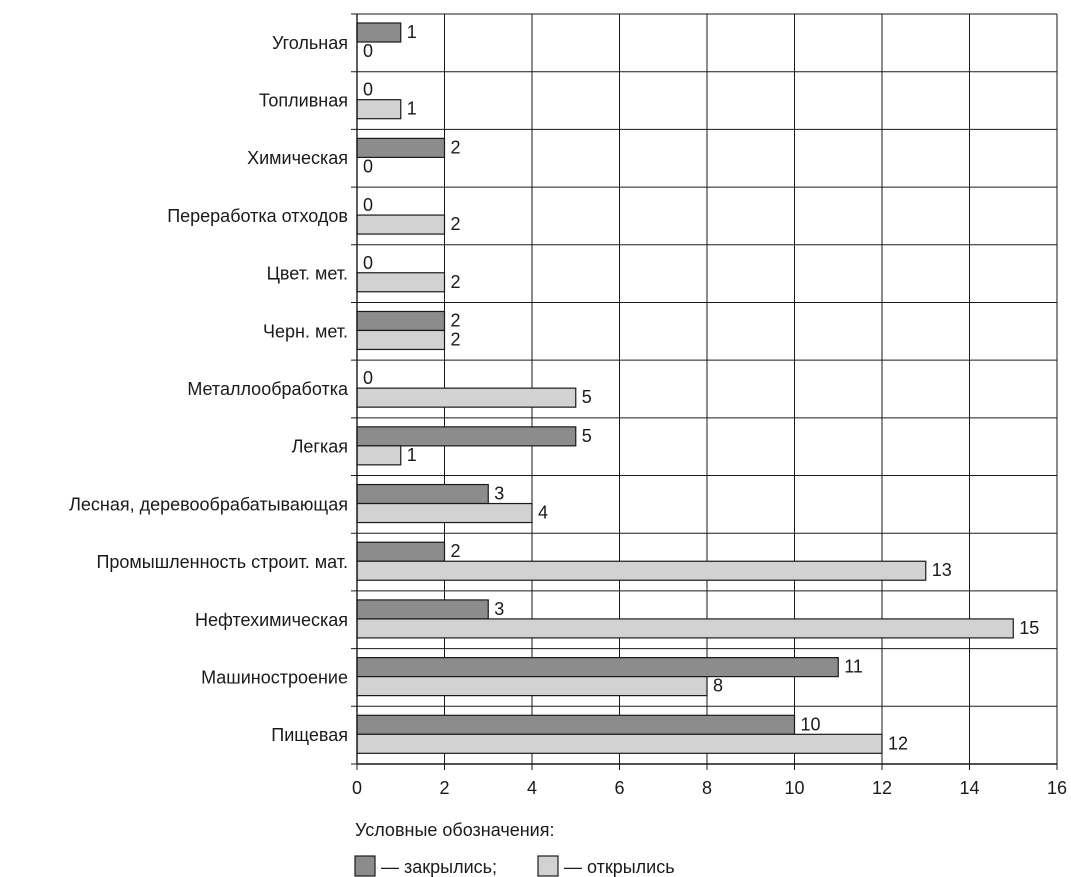  What do you see at coordinates (898, 743) in the screenshot?
I see `value-label: 12` at bounding box center [898, 743].